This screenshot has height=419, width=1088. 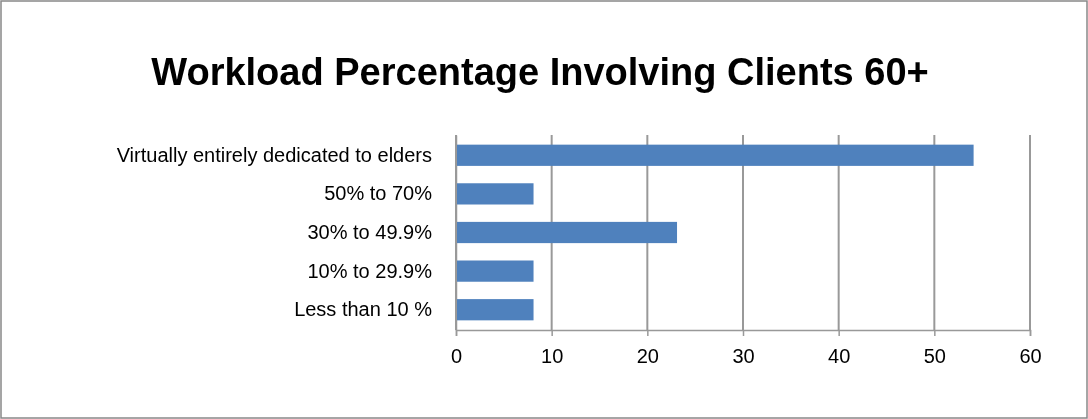 What do you see at coordinates (552, 356) in the screenshot?
I see `x-tick-label: 10` at bounding box center [552, 356].